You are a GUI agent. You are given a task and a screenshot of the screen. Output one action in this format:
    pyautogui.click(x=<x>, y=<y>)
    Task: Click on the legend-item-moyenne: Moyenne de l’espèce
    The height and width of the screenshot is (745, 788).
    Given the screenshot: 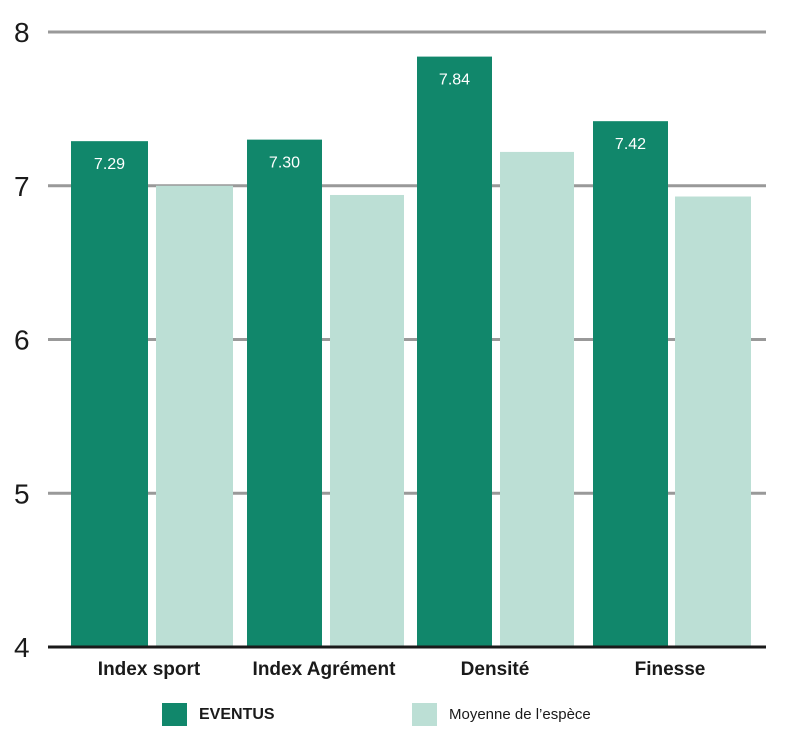 What is the action you would take?
    pyautogui.click(x=501, y=714)
    